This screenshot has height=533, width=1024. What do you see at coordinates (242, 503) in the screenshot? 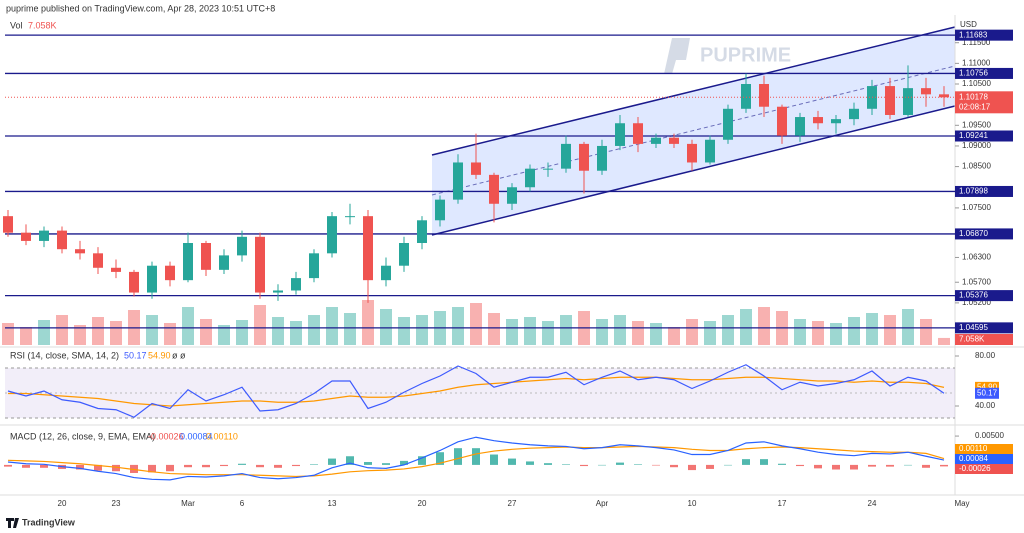
I see `x-tick-label: 6` at bounding box center [242, 503].